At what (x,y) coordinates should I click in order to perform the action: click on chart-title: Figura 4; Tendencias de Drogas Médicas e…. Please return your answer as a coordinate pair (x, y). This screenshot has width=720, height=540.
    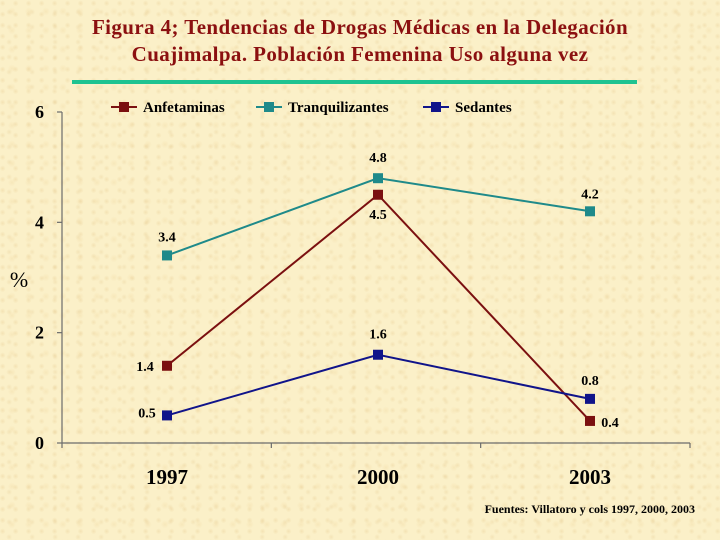
    Looking at the image, I should click on (360, 41).